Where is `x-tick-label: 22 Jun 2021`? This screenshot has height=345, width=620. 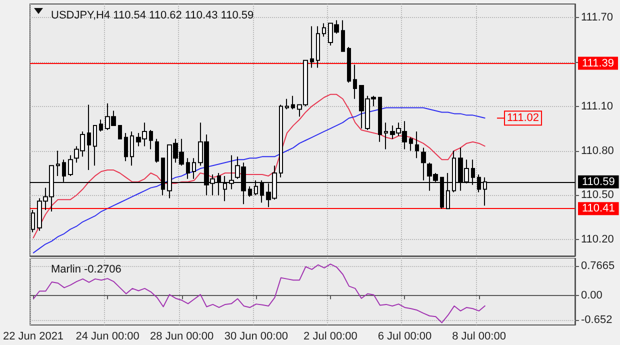
x-tick-label: 22 Jun 2021 is located at coordinates (33, 336).